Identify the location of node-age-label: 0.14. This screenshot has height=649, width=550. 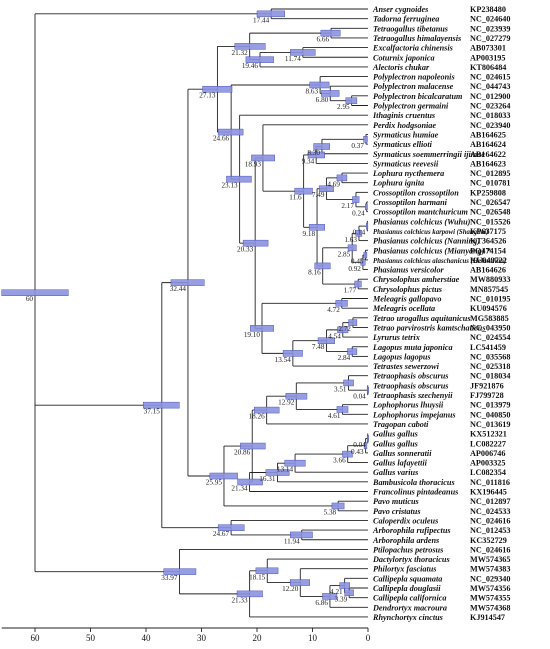
(359, 233).